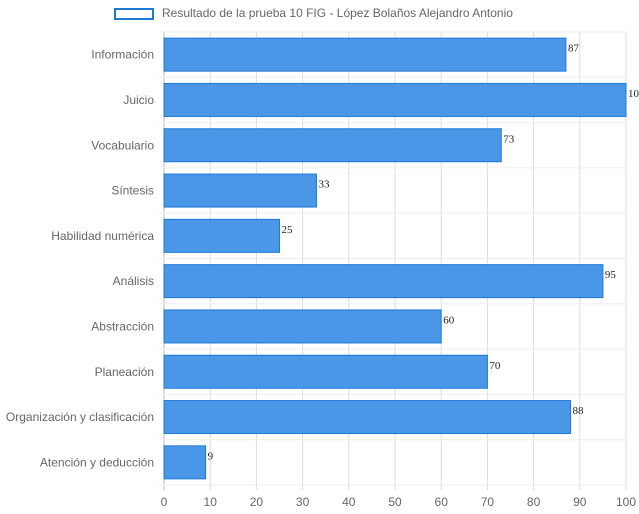 This screenshot has width=639, height=514. Describe the element at coordinates (579, 411) in the screenshot. I see `data-label: 88` at that location.